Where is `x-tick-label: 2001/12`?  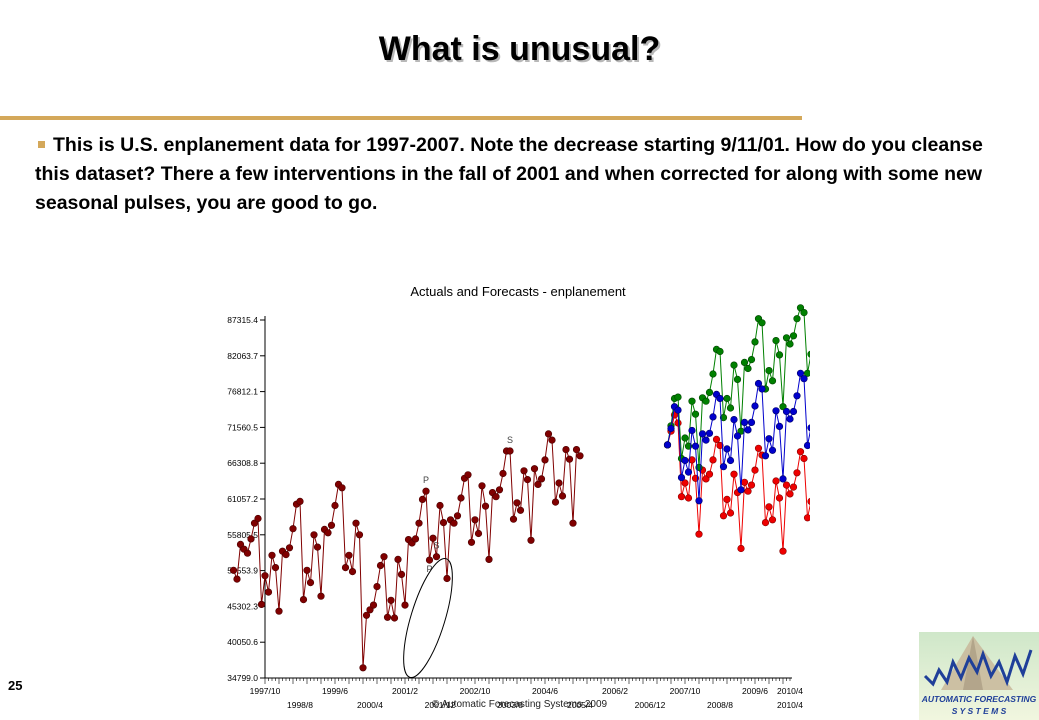 x-tick-label: 2001/12 is located at coordinates (440, 705).